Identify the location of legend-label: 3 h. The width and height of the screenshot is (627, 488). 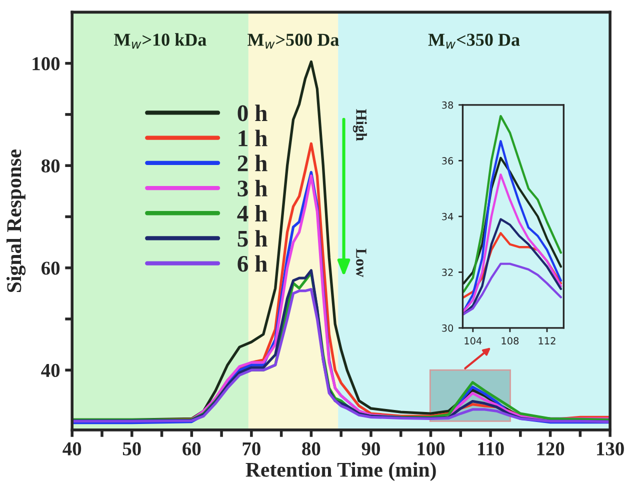
(253, 188).